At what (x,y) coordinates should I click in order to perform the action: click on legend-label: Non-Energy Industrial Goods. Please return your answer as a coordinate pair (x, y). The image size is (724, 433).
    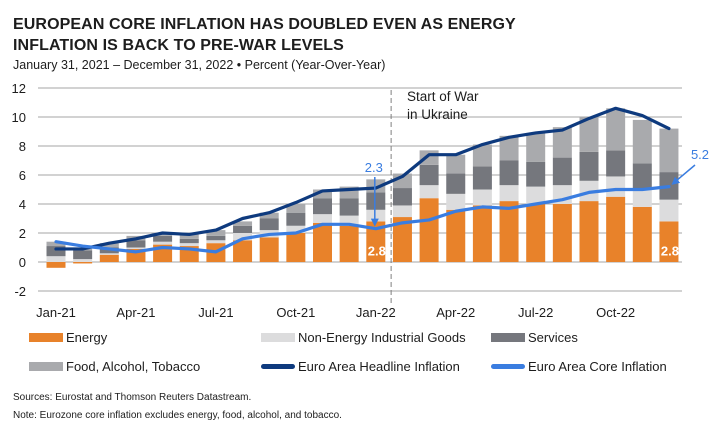
    Looking at the image, I should click on (382, 337).